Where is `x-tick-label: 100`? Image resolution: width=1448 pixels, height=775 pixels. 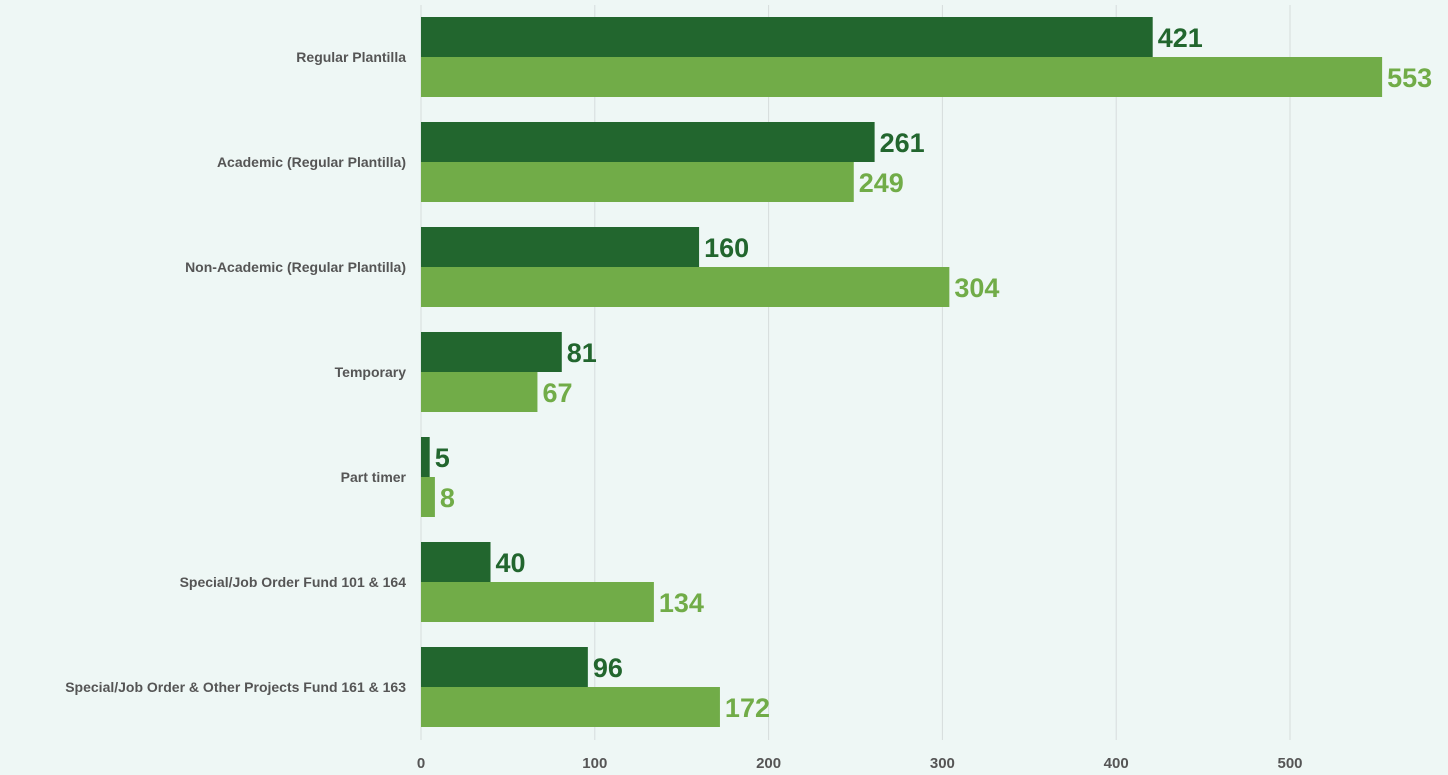 x-tick-label: 100 is located at coordinates (594, 763).